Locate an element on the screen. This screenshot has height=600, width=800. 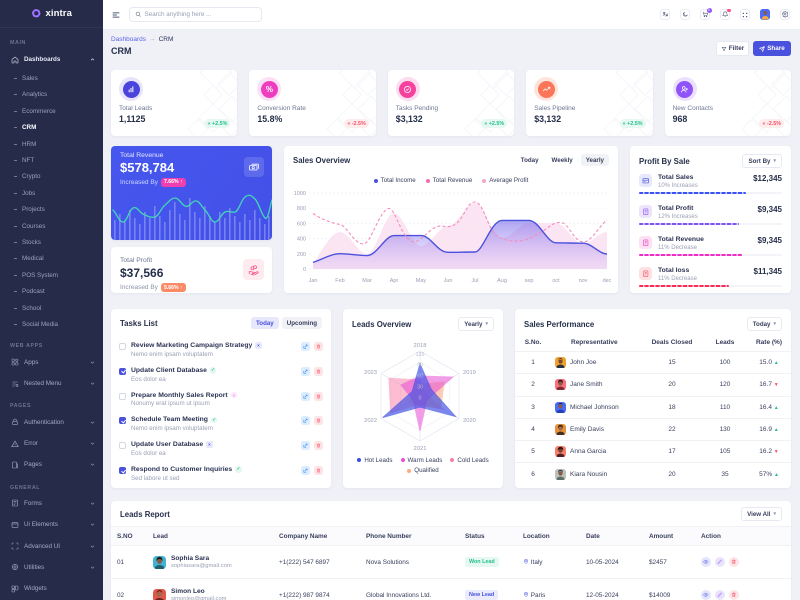
svg-text: 2020 is located at coordinates (469, 421).